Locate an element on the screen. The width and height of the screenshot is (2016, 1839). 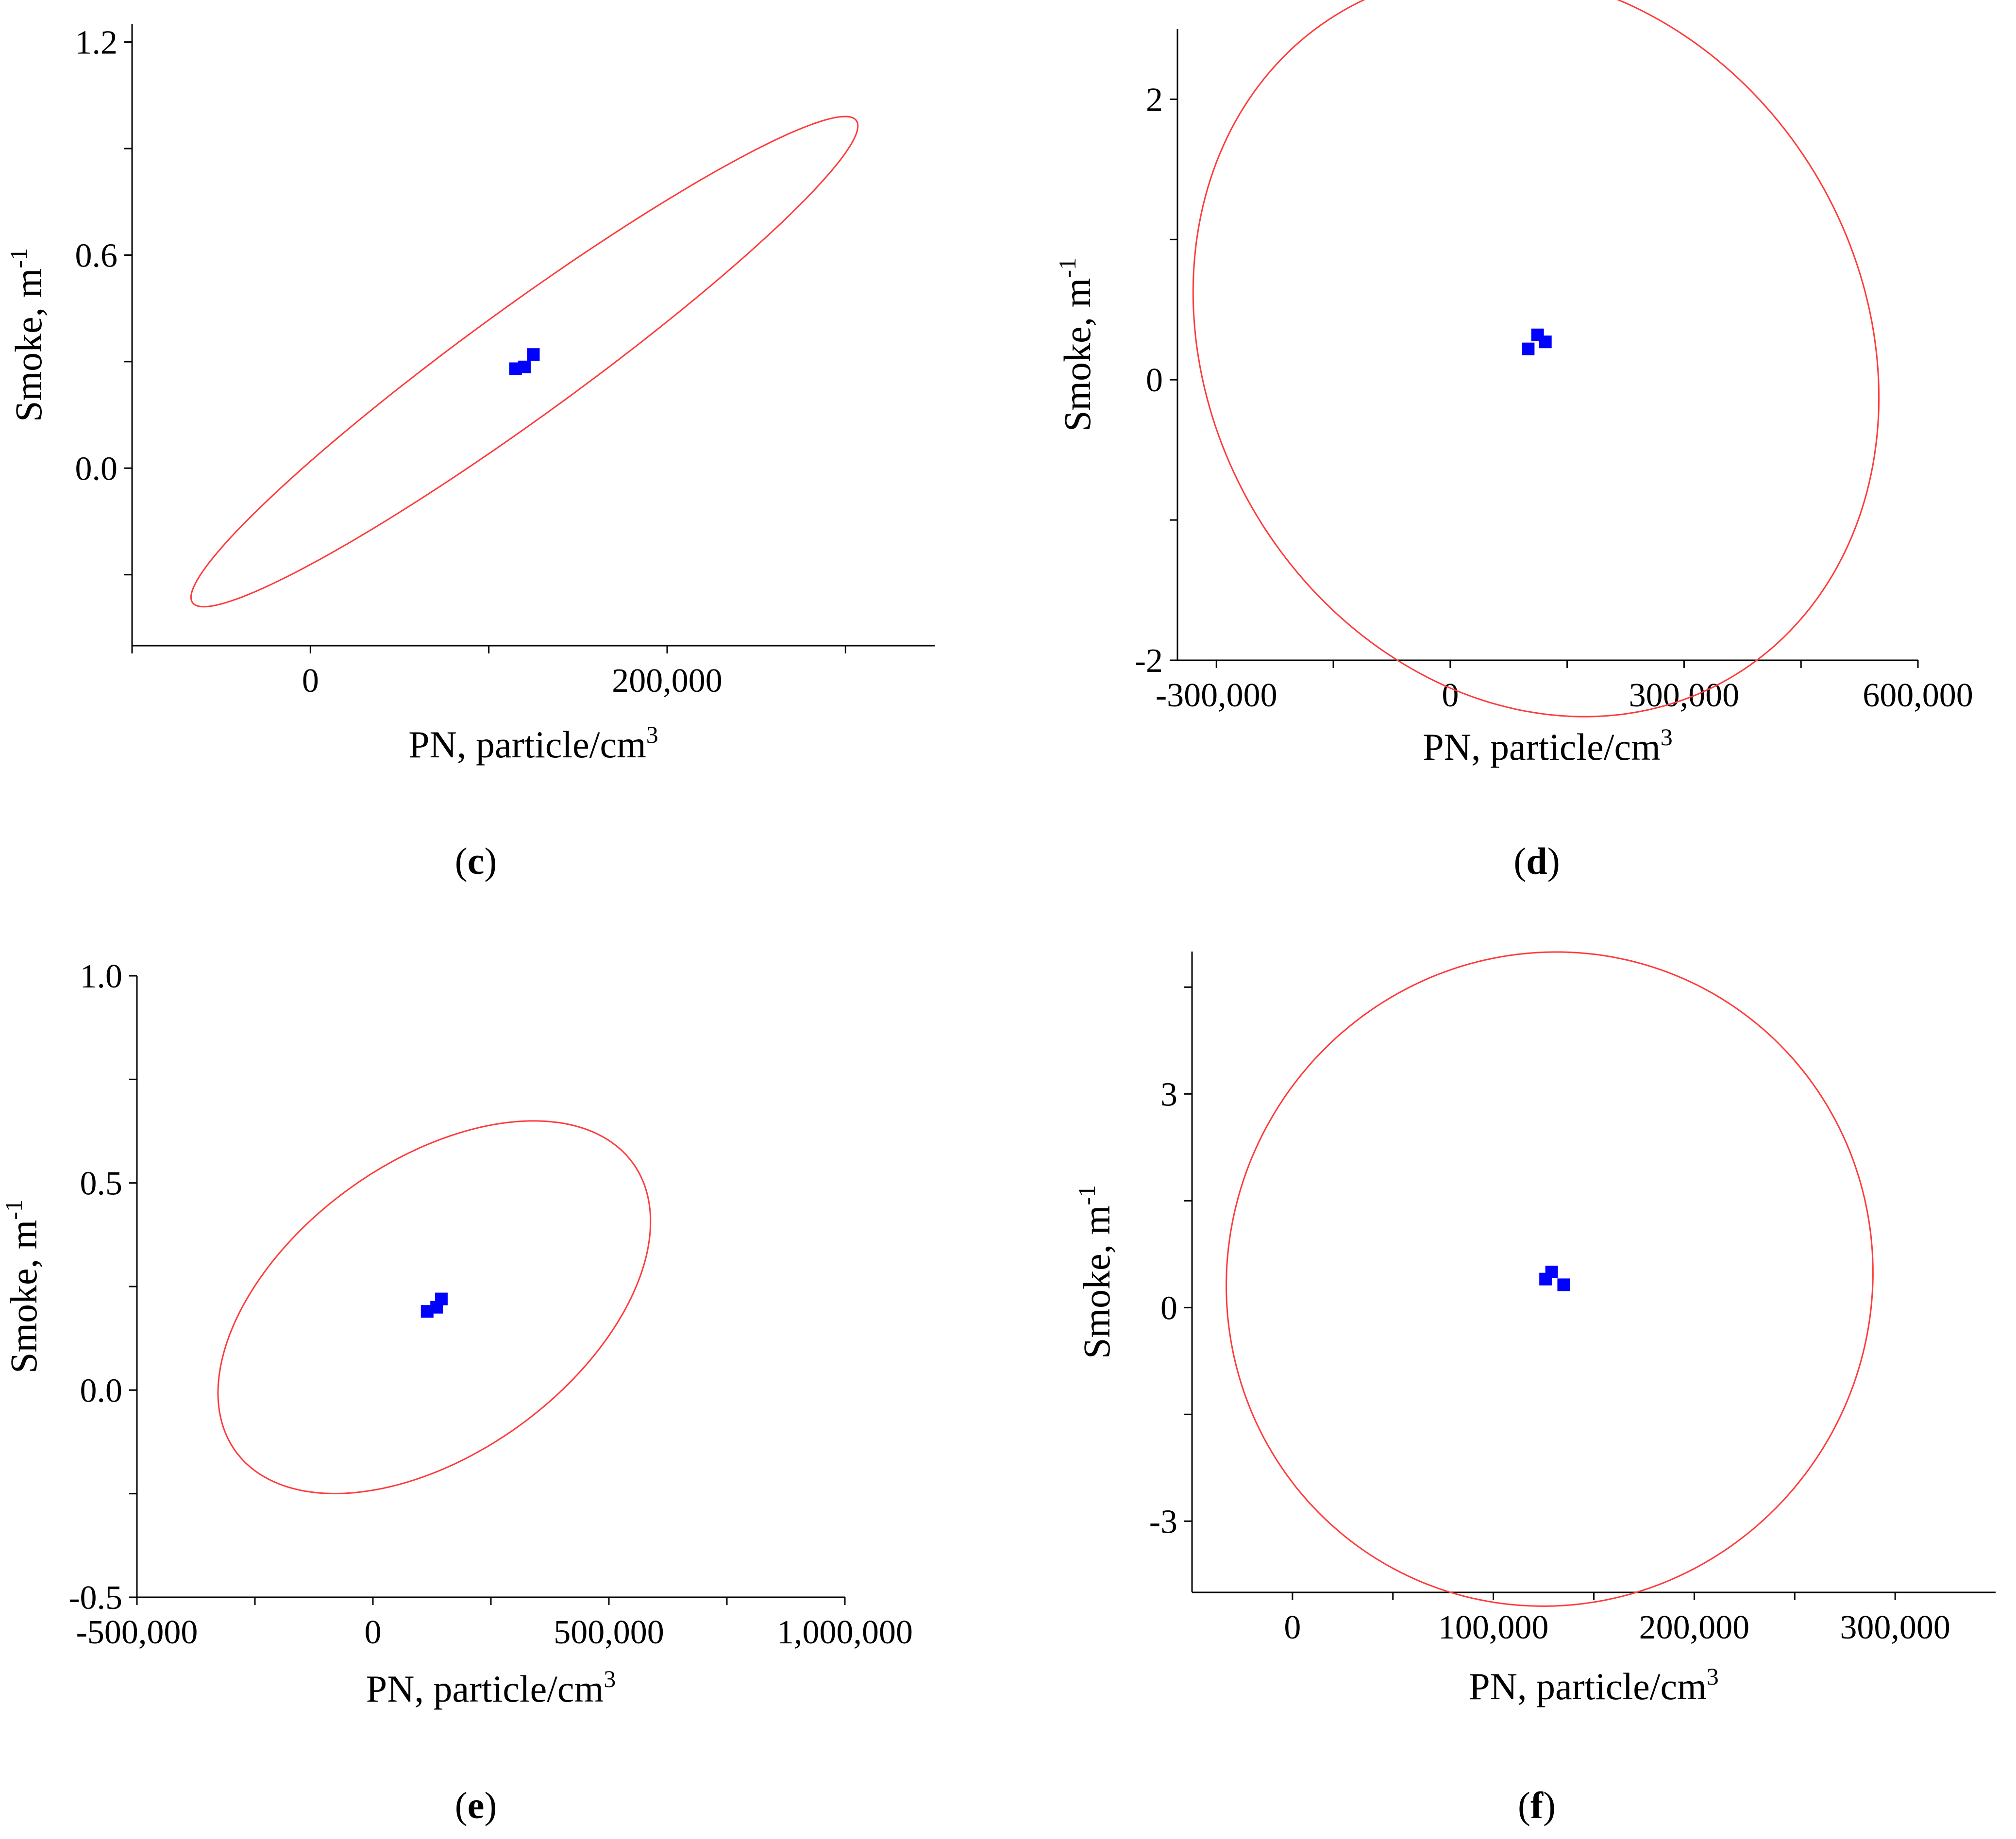
x-tick-label: 500,000 is located at coordinates (609, 1632).